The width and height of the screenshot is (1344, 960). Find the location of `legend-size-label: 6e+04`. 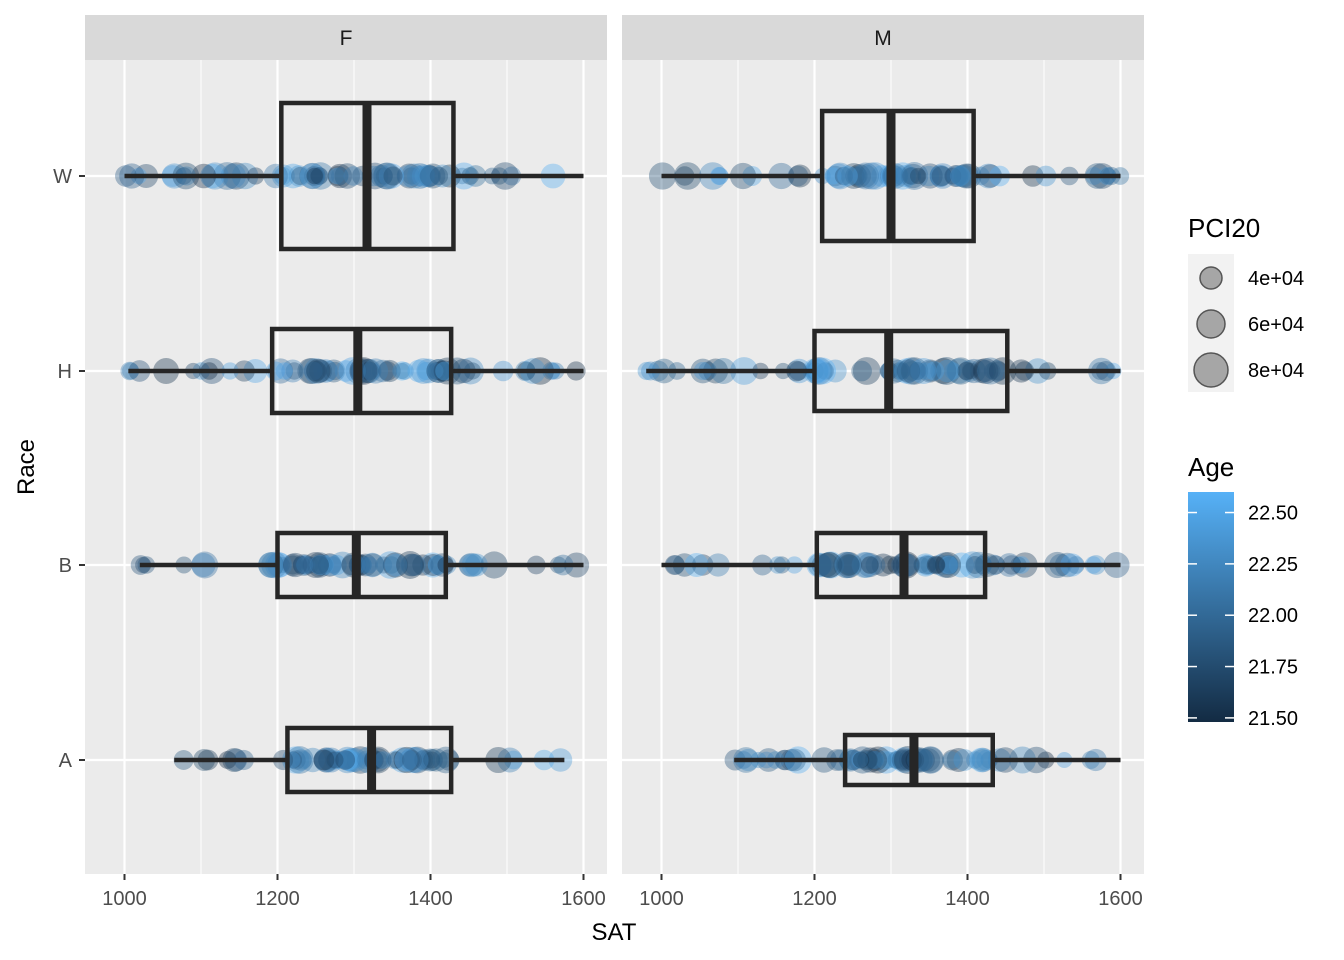

legend-size-label: 6e+04 is located at coordinates (1276, 325).